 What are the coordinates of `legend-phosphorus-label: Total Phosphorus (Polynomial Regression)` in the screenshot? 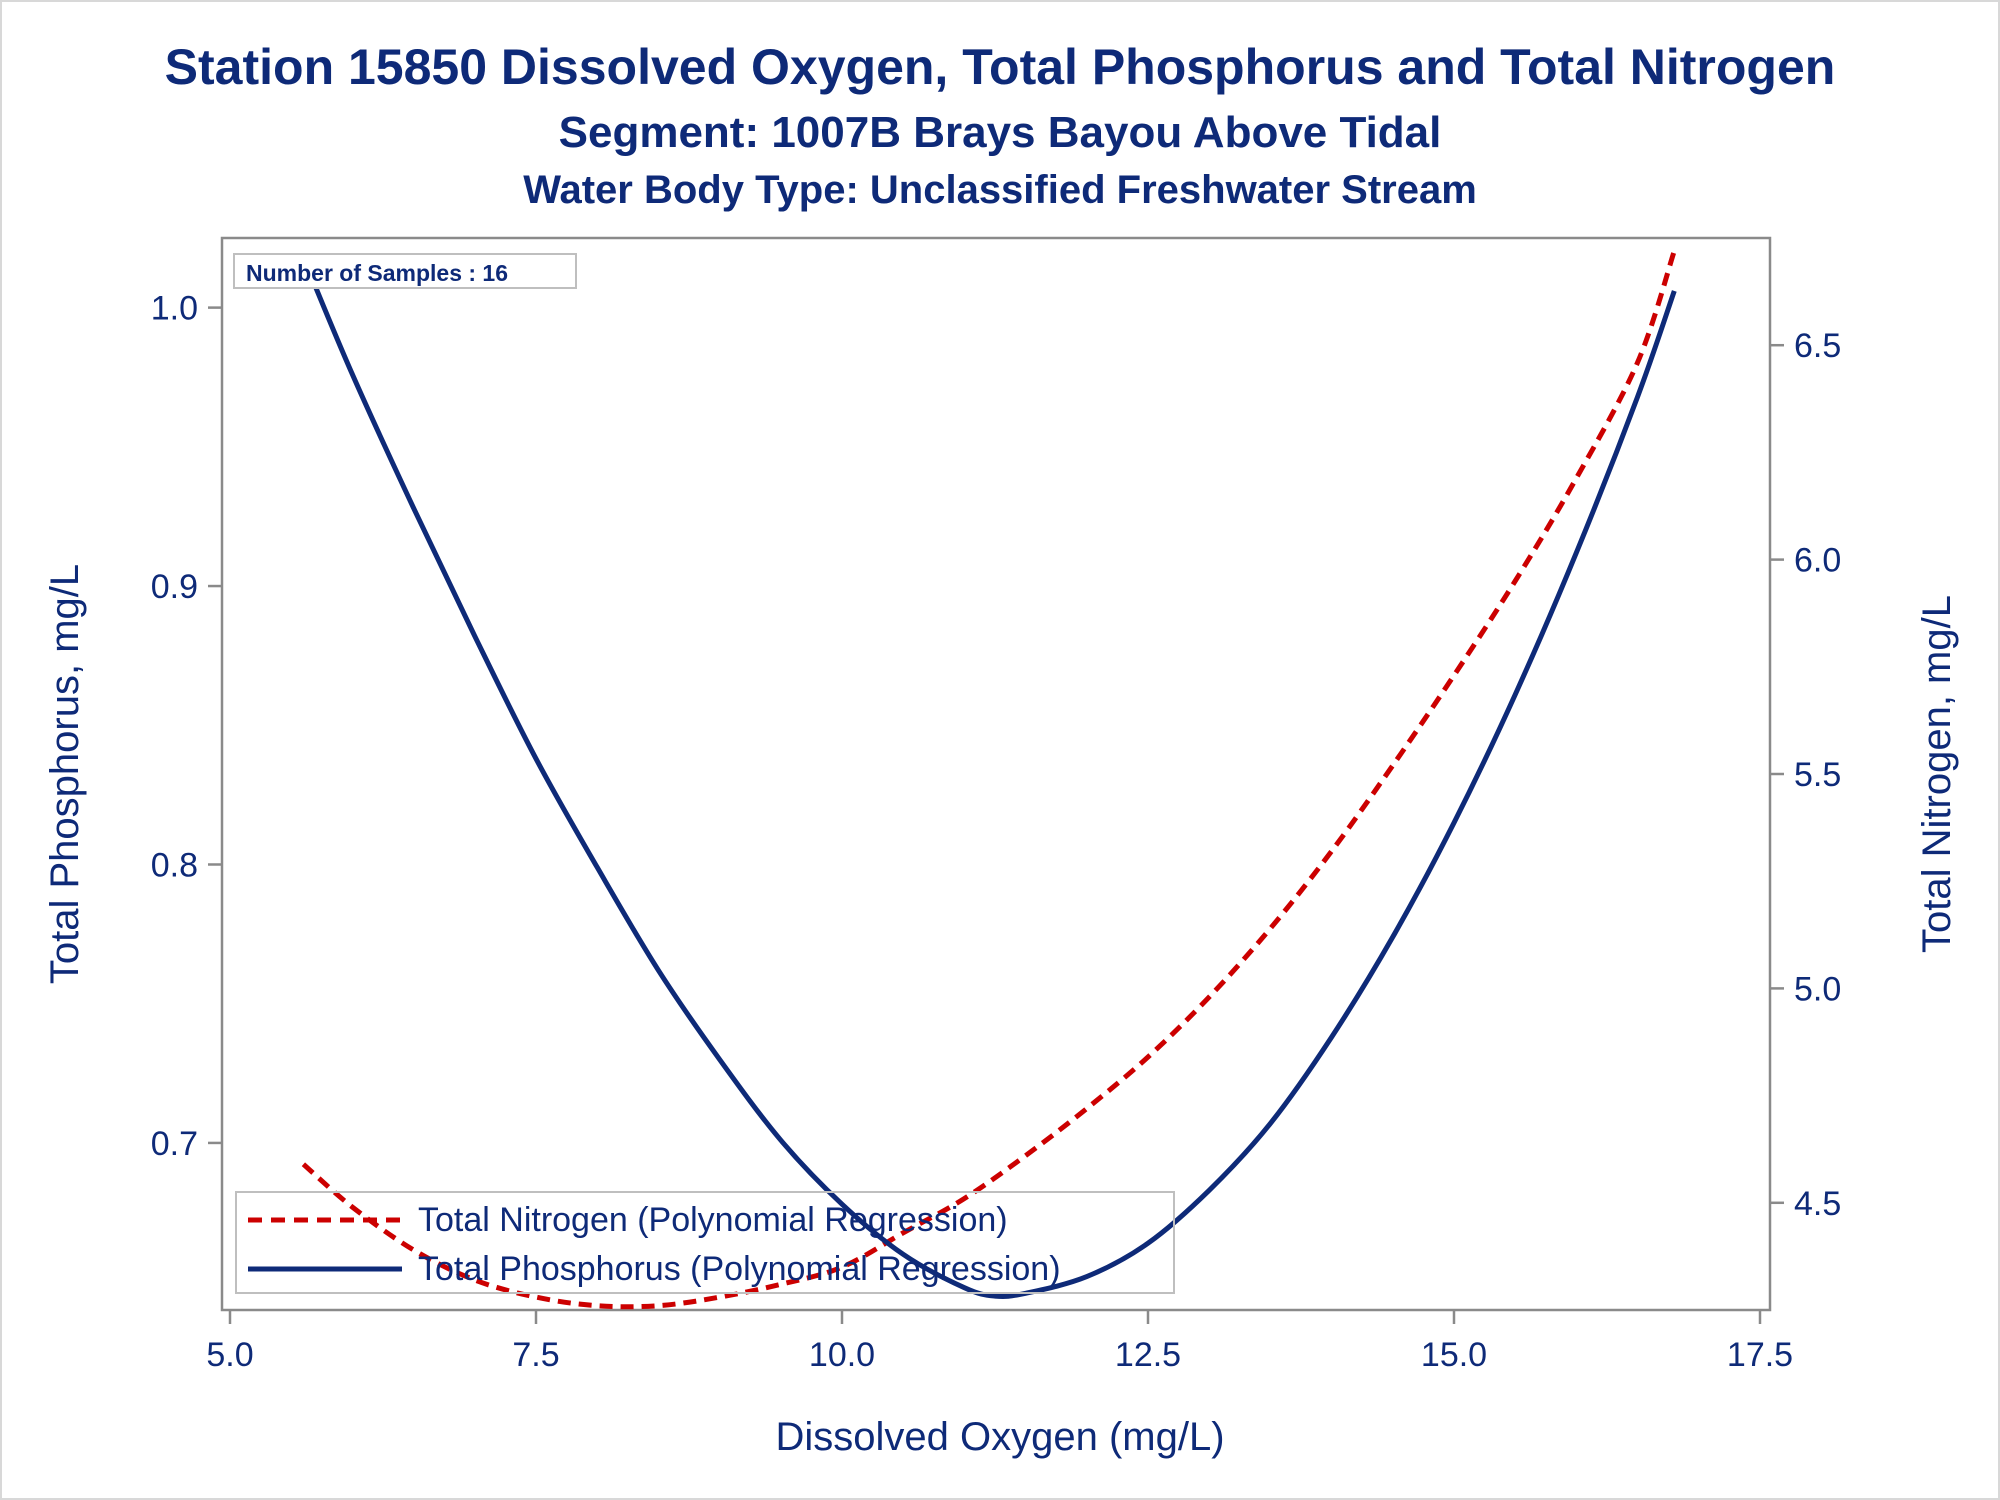 It's located at (739, 1269).